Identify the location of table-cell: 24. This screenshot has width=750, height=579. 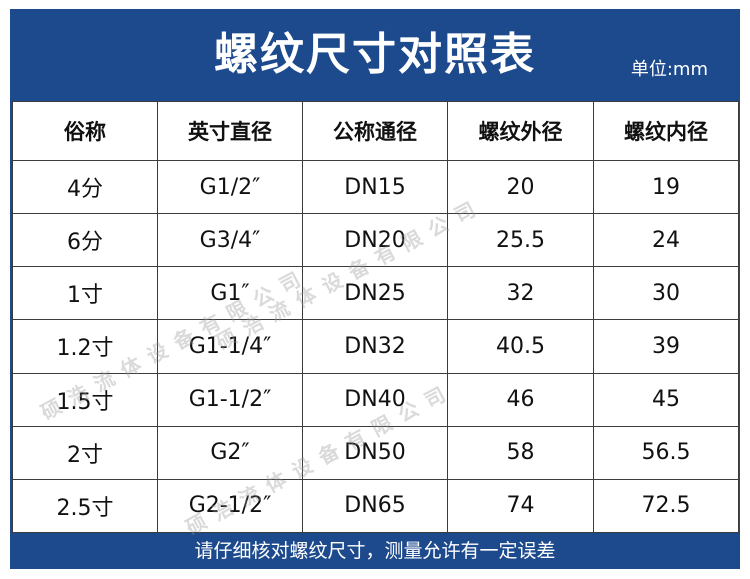
(666, 240).